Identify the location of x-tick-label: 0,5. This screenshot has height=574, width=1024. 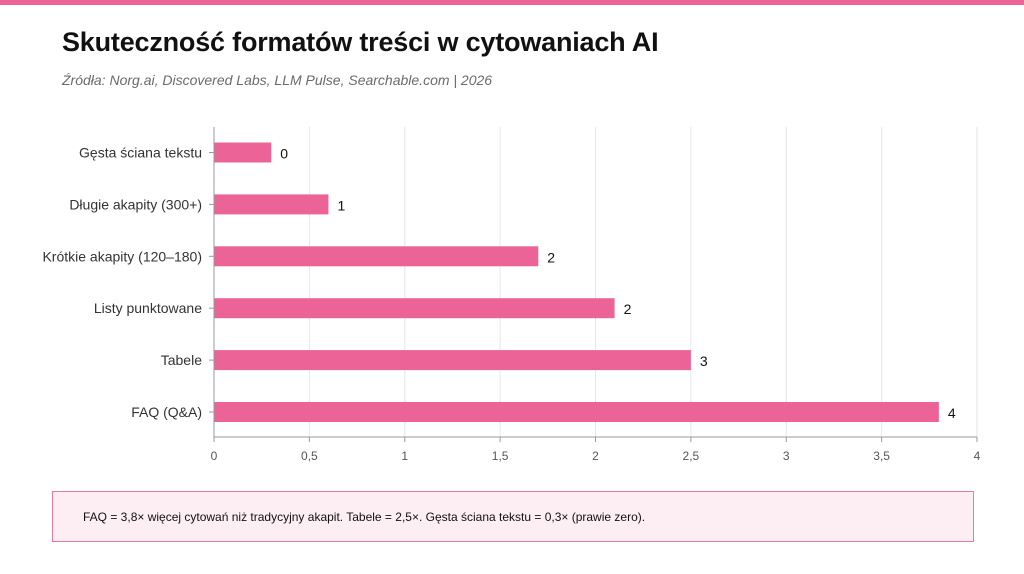
(309, 456).